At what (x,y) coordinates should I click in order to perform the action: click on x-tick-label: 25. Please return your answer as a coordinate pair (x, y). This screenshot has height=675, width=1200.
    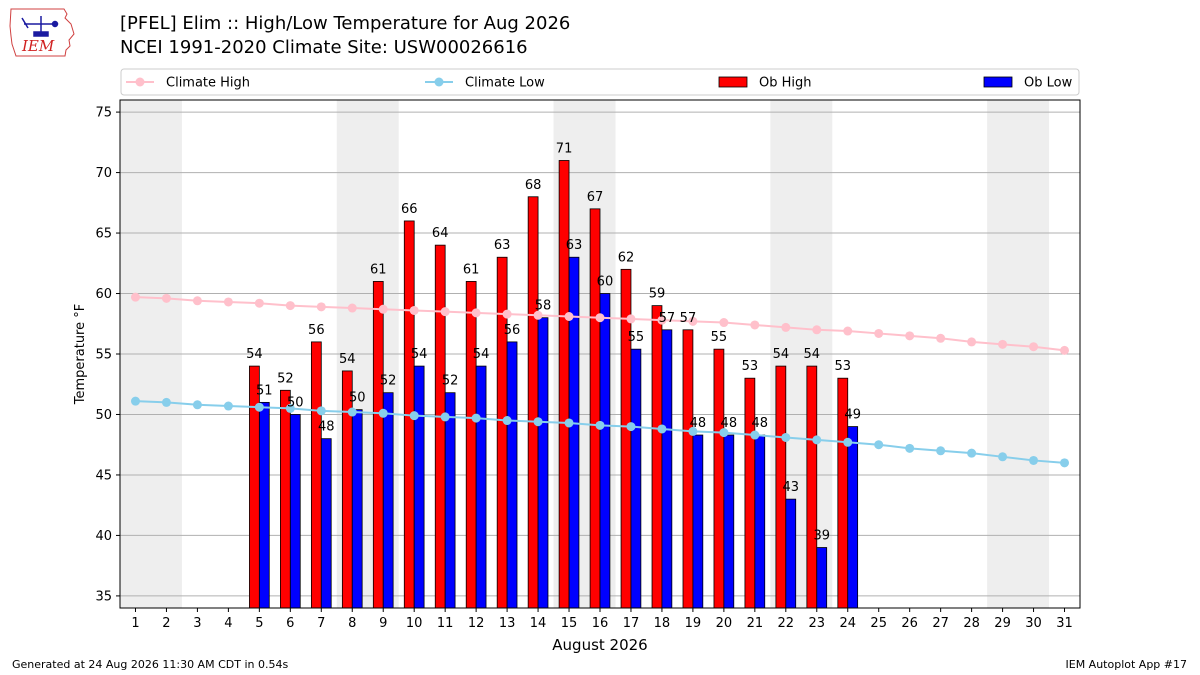
    Looking at the image, I should click on (878, 623).